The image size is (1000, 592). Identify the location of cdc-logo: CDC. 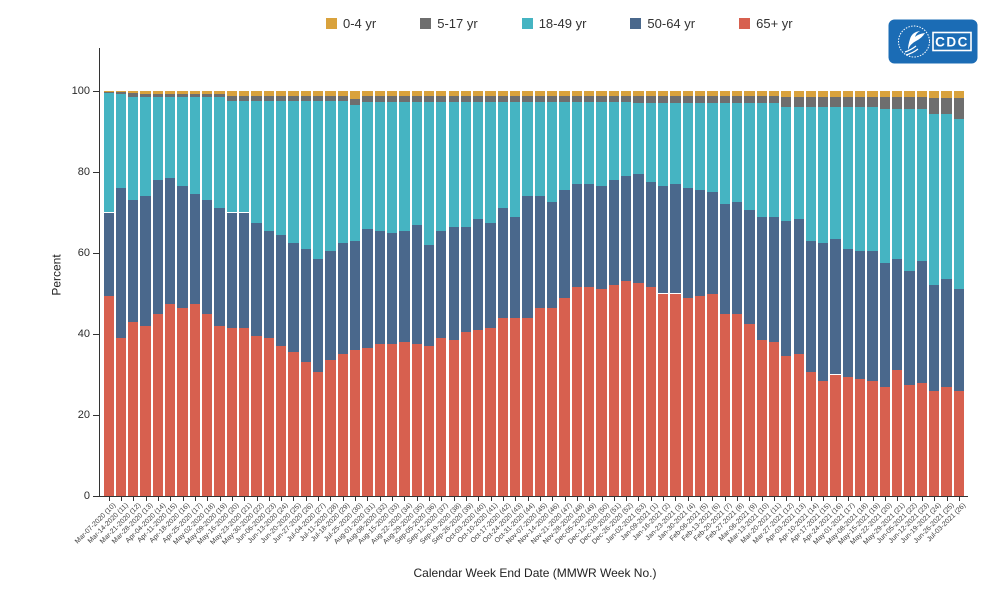
(933, 41).